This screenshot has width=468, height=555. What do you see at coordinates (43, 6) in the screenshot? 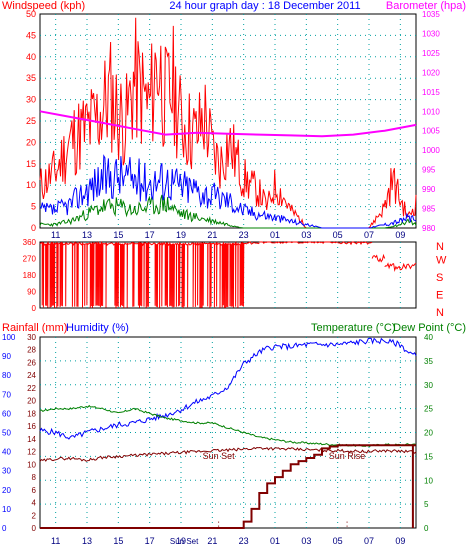
I see `windspeed-axis-label: Windspeed (kph)` at bounding box center [43, 6].